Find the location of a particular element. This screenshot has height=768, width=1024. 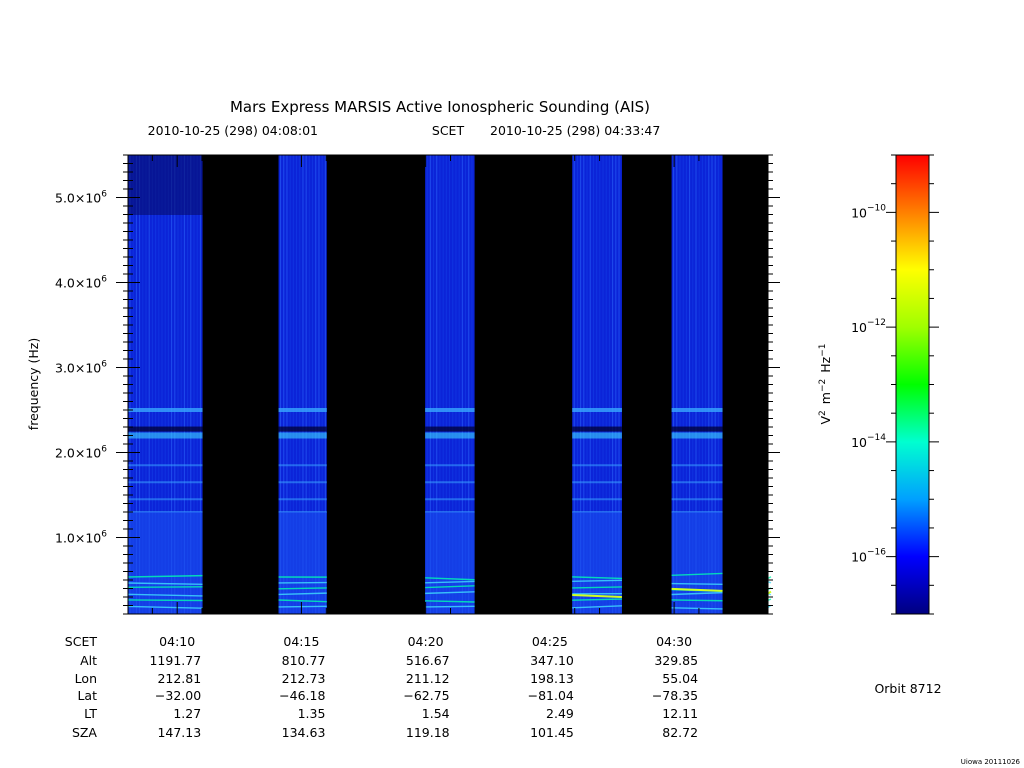

y-tick-label: 3.0×106 is located at coordinates (81, 368).